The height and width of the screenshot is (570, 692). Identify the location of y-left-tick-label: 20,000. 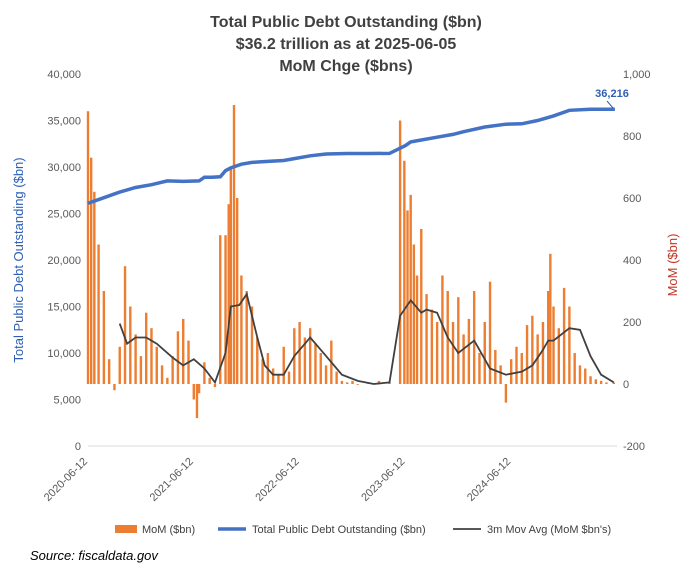
(64, 261).